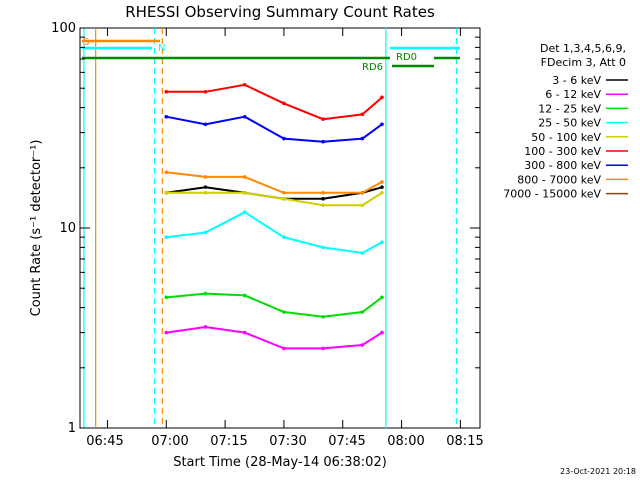  I want to click on y-tick-label: 100, so click(63, 28).